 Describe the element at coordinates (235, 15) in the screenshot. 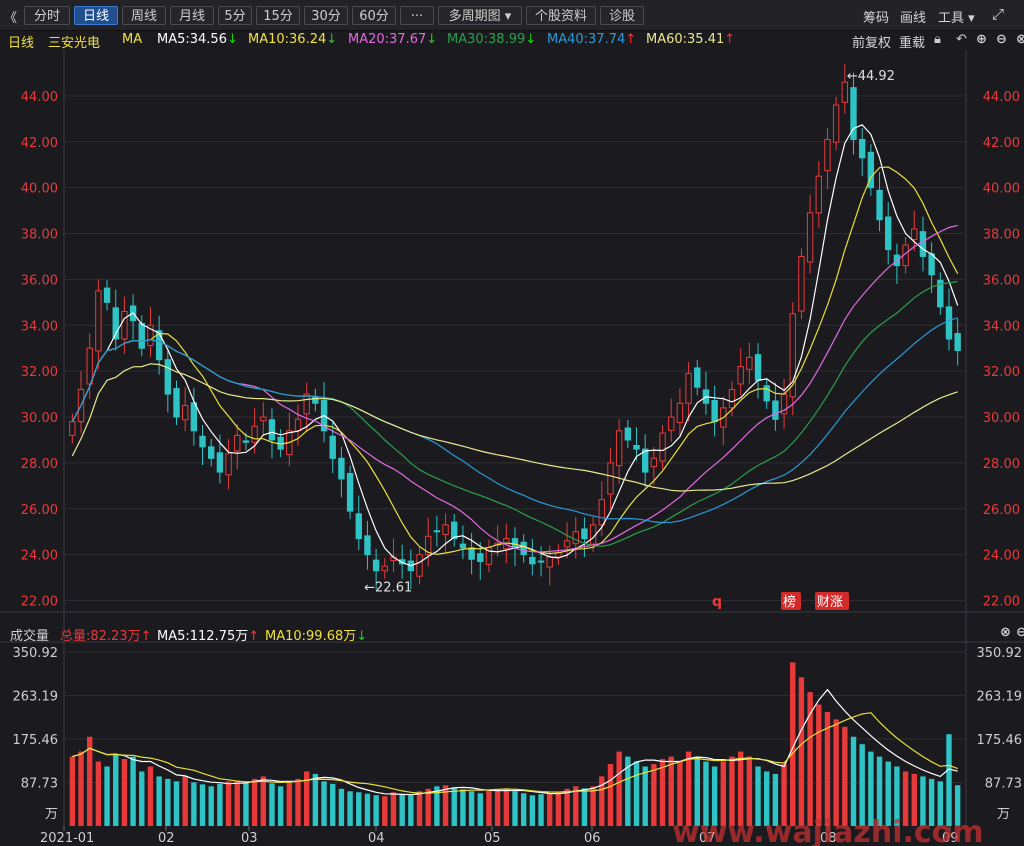

I see `toolbar-button-4: 5分` at that location.